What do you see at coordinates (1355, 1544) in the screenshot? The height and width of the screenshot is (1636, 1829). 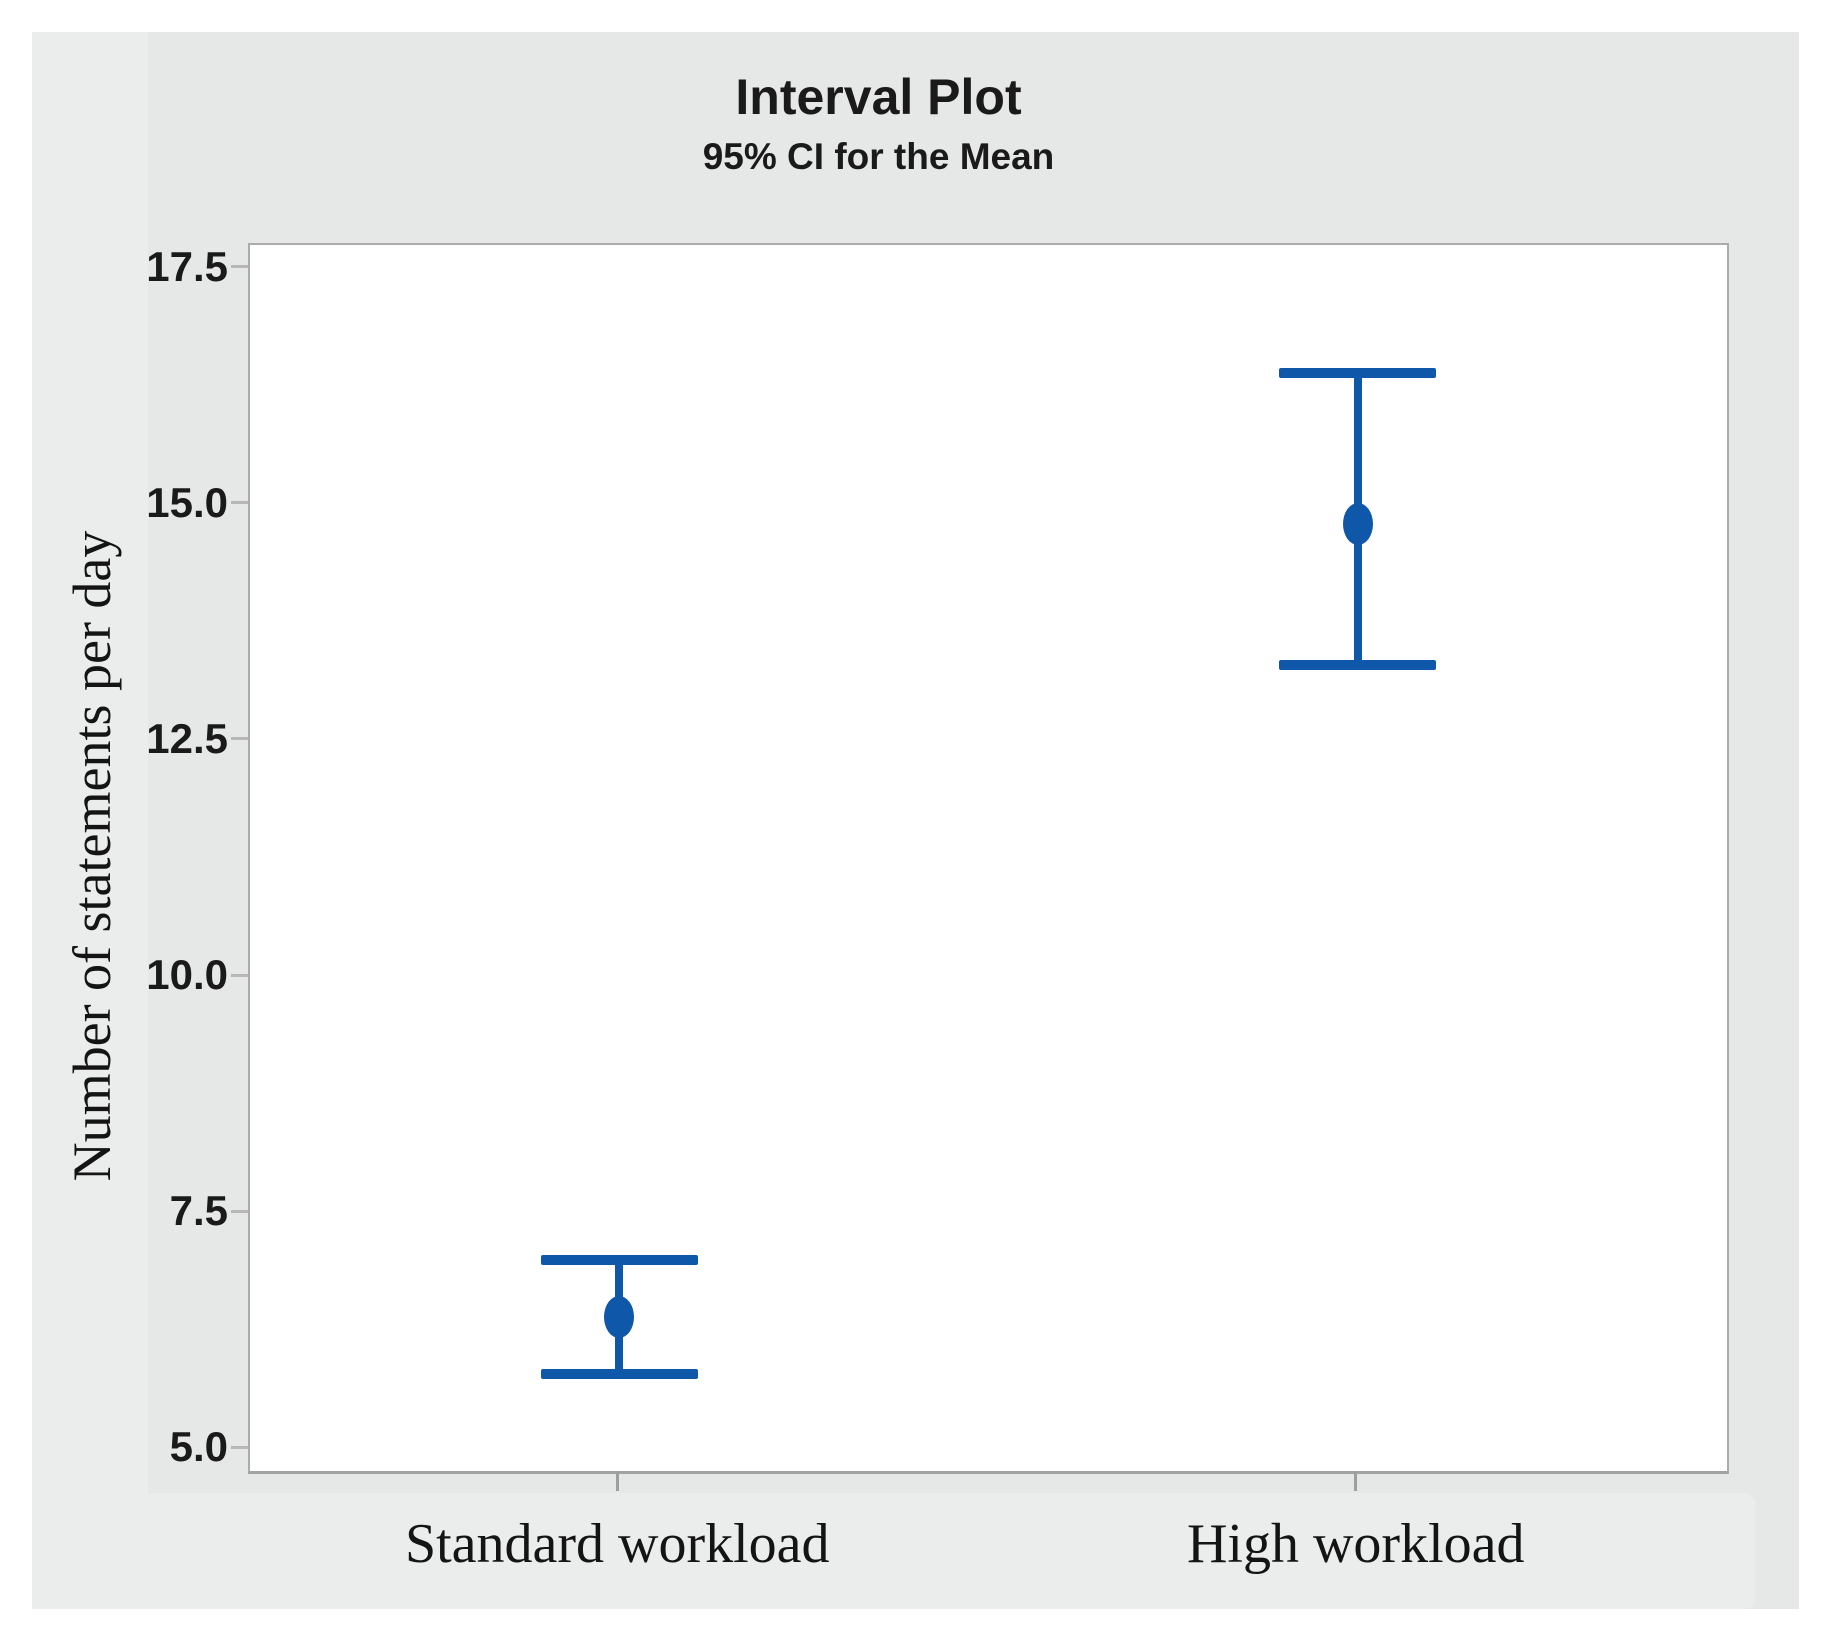 I see `x-tick-label: High workload` at bounding box center [1355, 1544].